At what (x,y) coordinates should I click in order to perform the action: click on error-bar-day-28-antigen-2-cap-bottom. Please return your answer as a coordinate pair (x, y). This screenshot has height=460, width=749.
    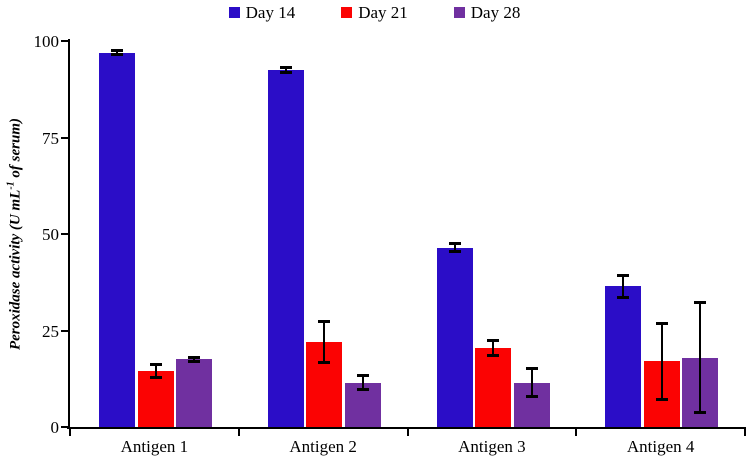
    Looking at the image, I should click on (362, 390).